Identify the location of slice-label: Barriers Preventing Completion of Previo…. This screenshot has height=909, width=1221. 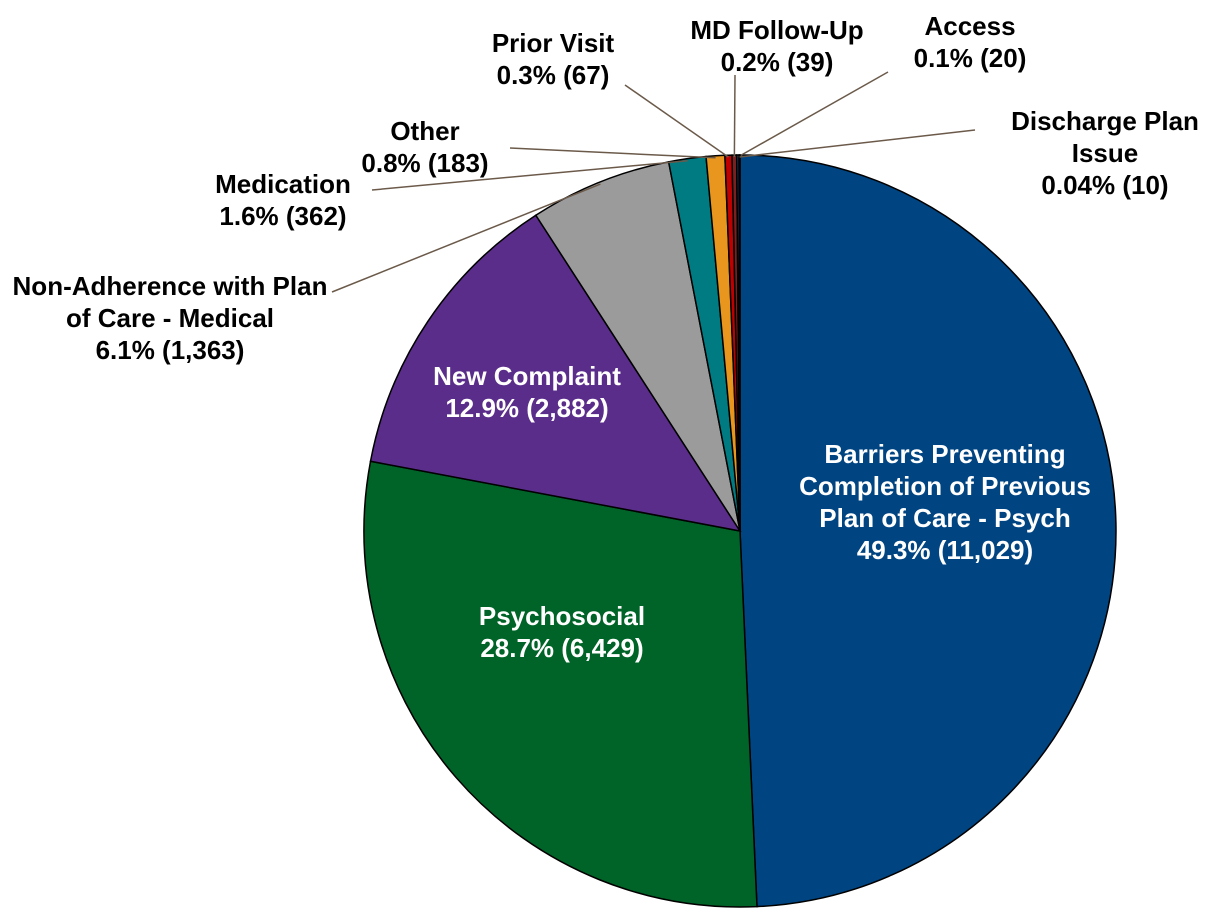
(945, 502).